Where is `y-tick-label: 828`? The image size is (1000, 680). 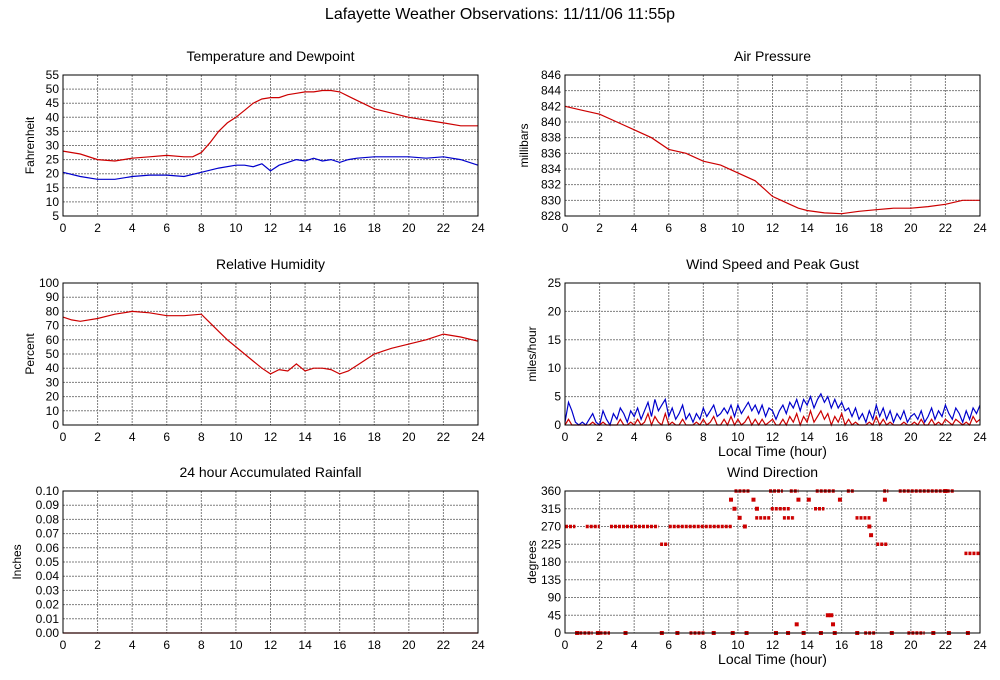
y-tick-label: 828 is located at coordinates (551, 216).